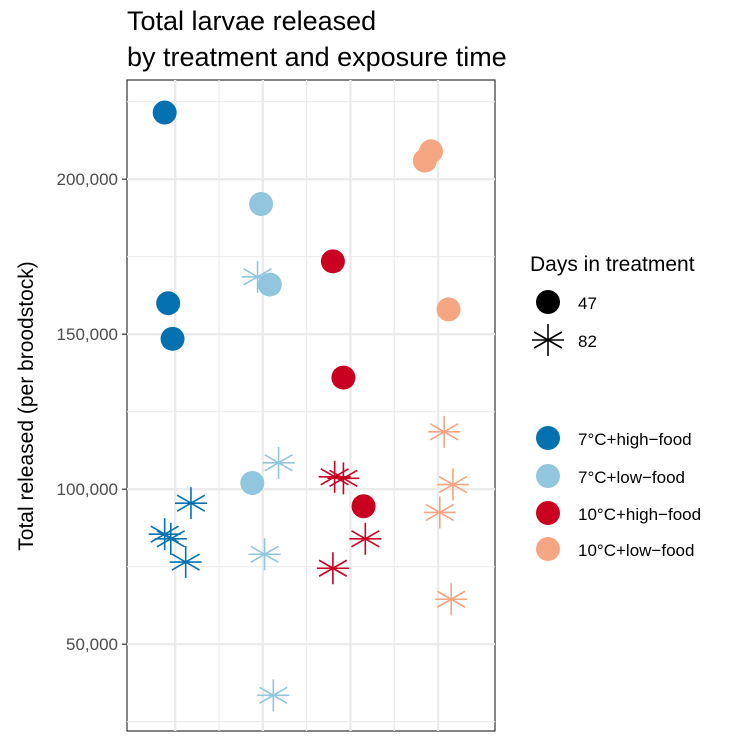 The width and height of the screenshot is (750, 750). Describe the element at coordinates (87, 334) in the screenshot. I see `y-tick-label: 150,000` at that location.